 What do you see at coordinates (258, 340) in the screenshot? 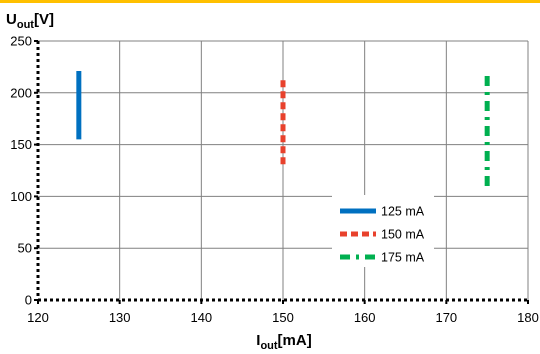
I see `x-axis-title-main: I` at bounding box center [258, 340].